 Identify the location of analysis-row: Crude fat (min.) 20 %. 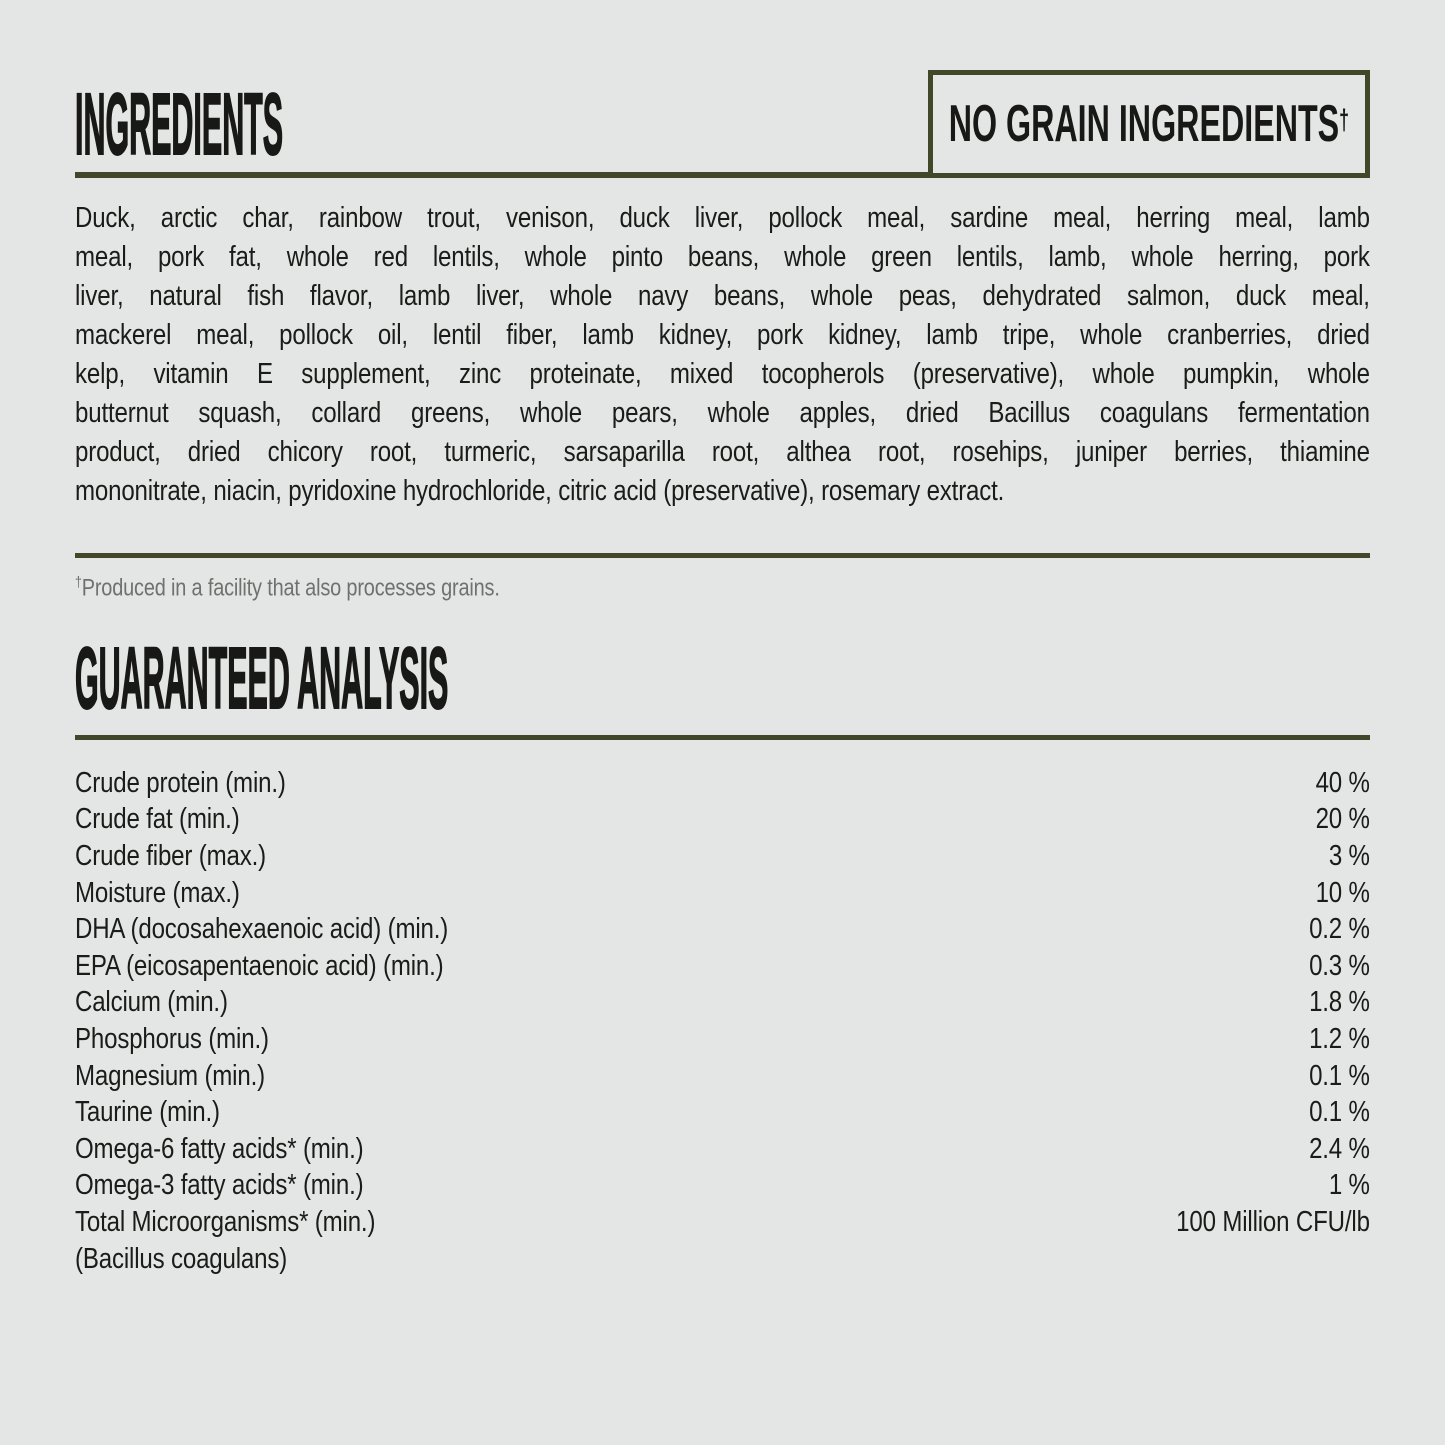
(722, 820).